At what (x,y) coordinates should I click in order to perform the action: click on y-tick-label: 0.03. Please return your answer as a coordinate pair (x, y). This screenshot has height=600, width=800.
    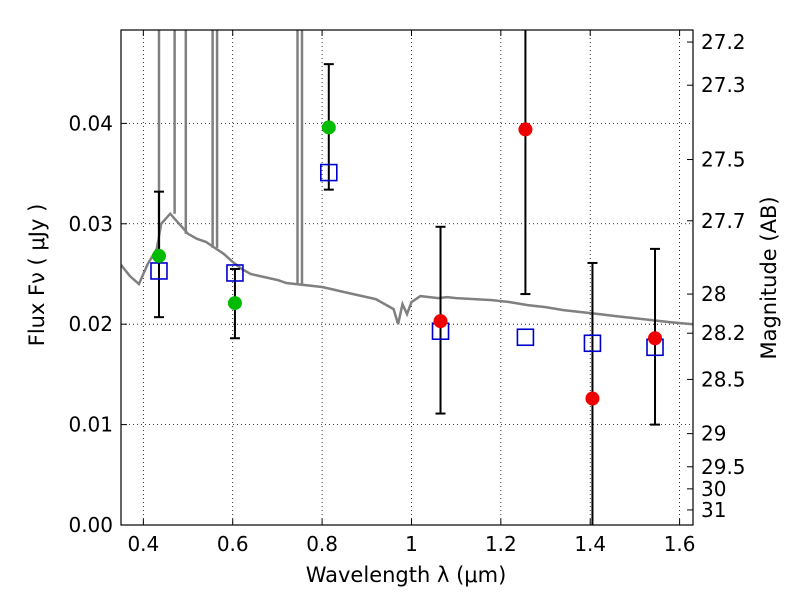
    Looking at the image, I should click on (90, 224).